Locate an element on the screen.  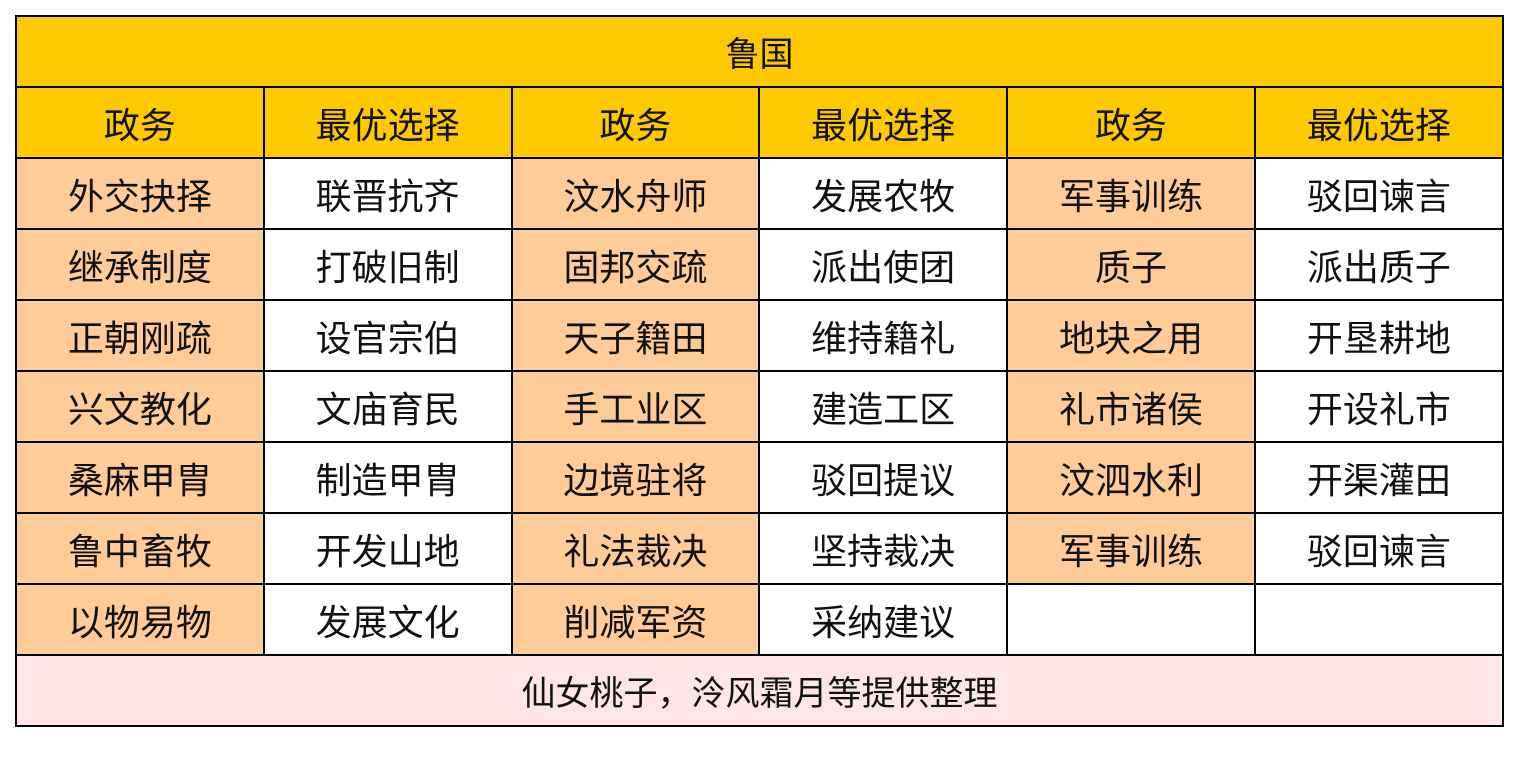
best-choice-cell: 打破旧制 is located at coordinates (387, 264).